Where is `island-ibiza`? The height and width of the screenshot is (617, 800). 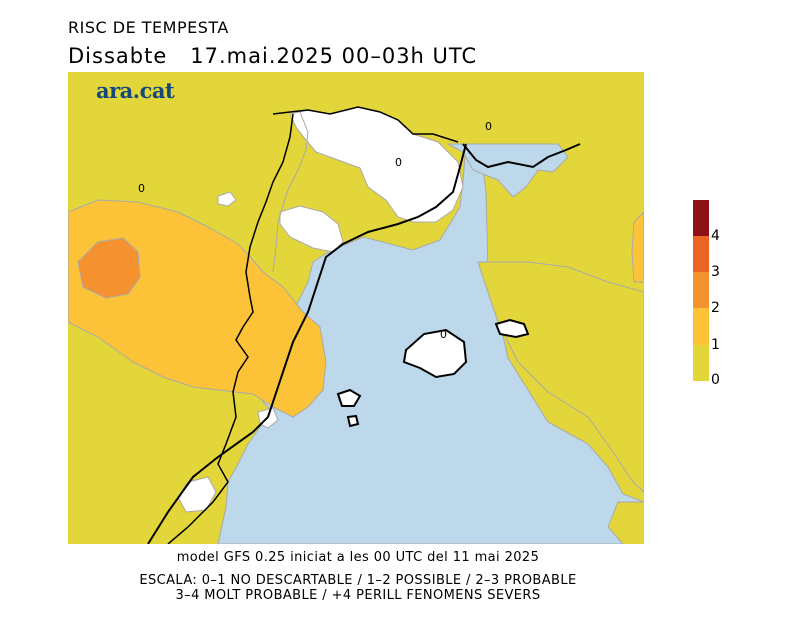
island-ibiza is located at coordinates (349, 397).